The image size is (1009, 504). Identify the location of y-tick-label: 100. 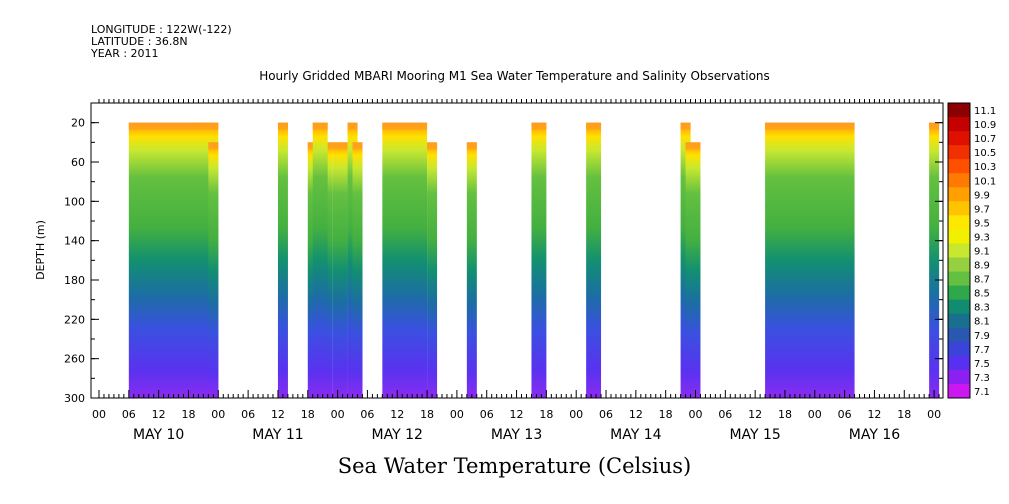
(74, 201).